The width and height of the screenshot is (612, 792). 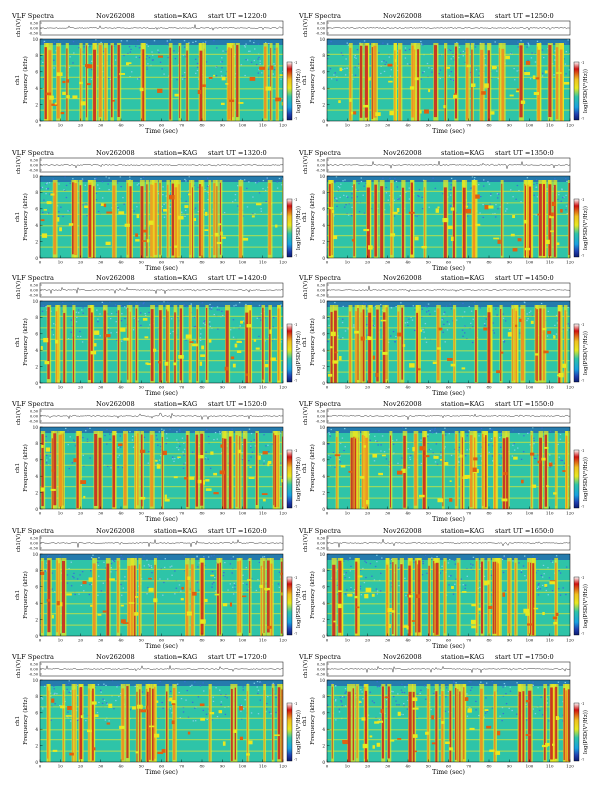 What do you see at coordinates (448, 669) in the screenshot?
I see `waveform-trace` at bounding box center [448, 669].